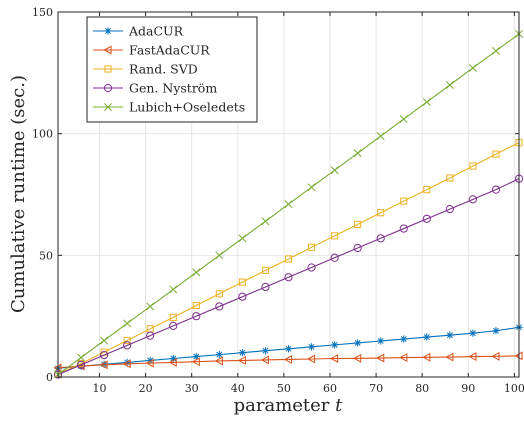 This screenshot has width=524, height=424. I want to click on legend-label: FastAdaCUR, so click(169, 50).